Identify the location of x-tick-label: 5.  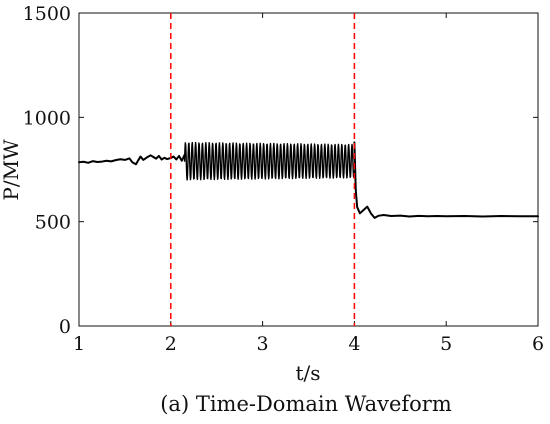
(446, 344).